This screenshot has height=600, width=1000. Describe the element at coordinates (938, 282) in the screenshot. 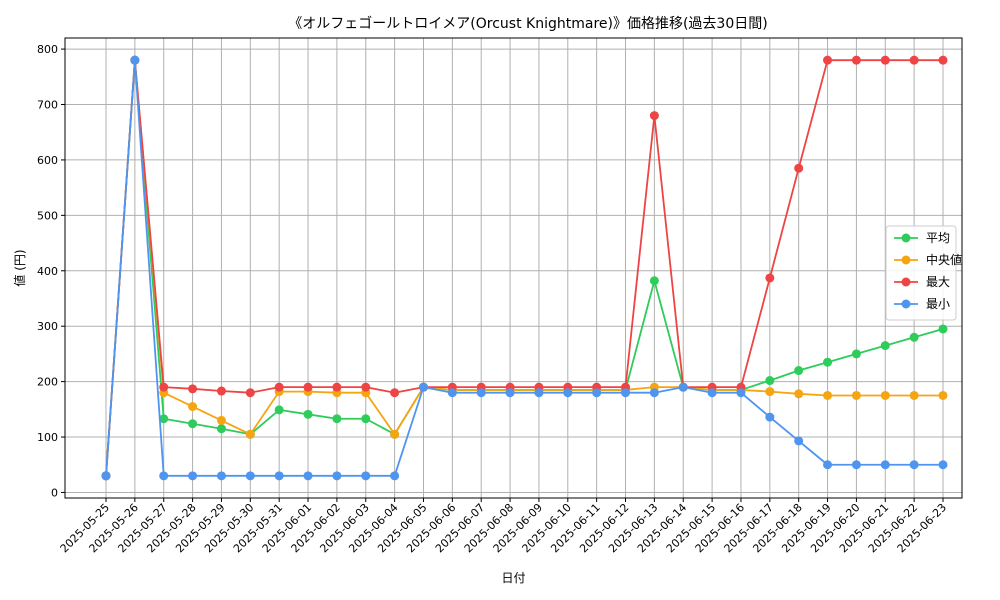

I see `legend-label: 最大` at that location.